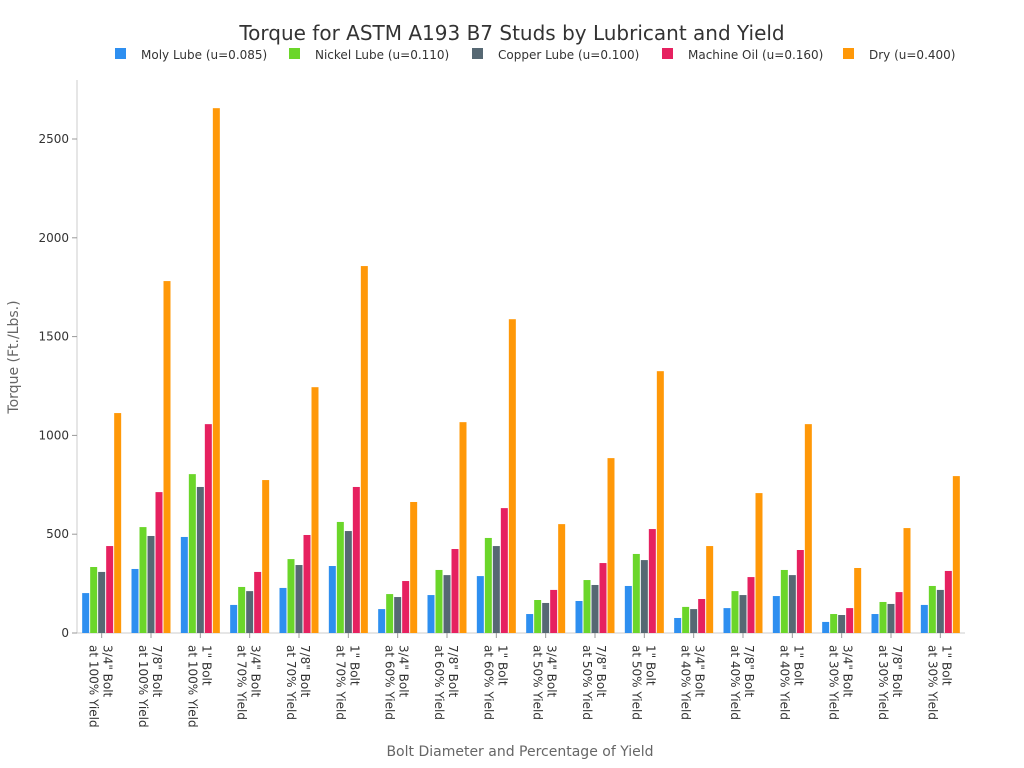 The height and width of the screenshot is (768, 1024). I want to click on x-axis-label: Bolt Diameter and Percentage of Yield, so click(519, 752).